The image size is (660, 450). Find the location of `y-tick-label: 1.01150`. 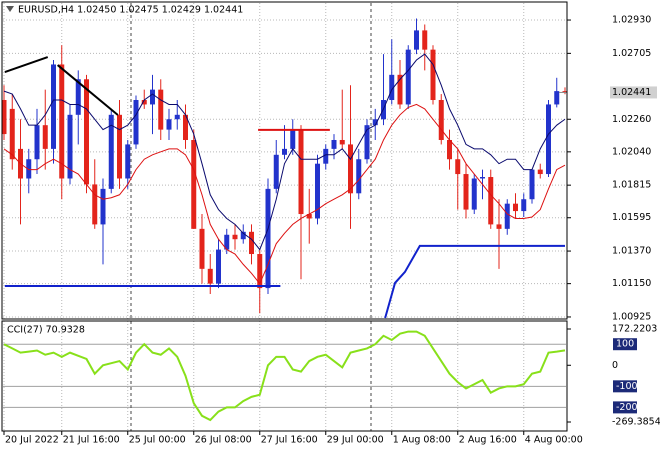

y-tick-label: 1.01150 is located at coordinates (631, 283).